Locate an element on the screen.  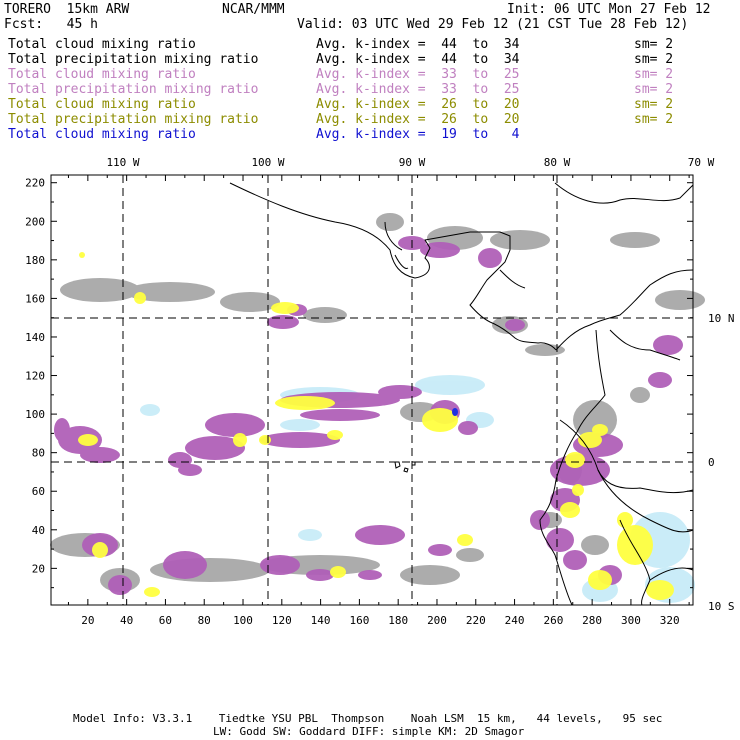
lat-label: 10 N is located at coordinates (721, 318).